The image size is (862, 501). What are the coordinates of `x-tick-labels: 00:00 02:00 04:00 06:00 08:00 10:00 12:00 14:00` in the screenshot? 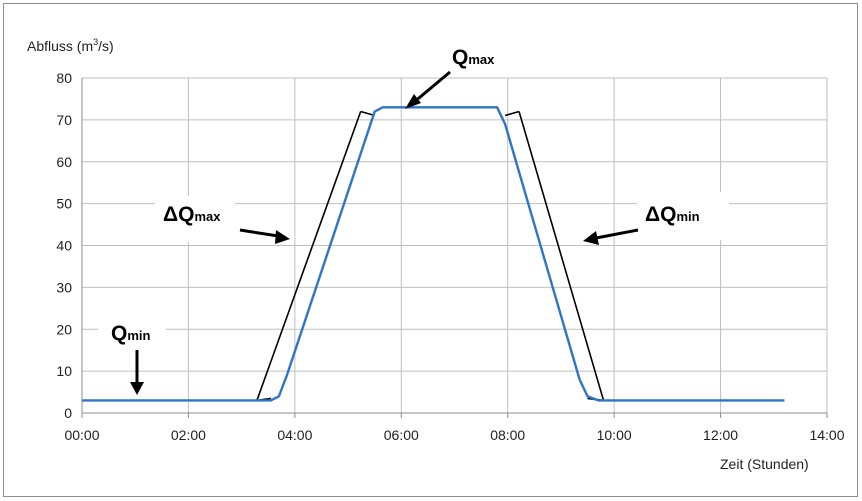 It's located at (454, 435).